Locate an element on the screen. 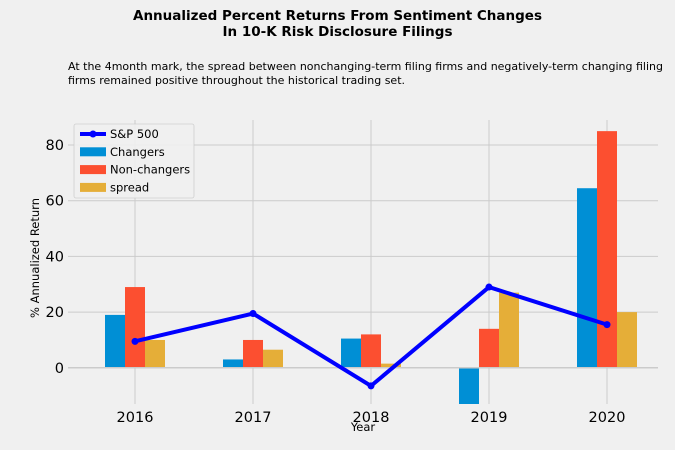 The width and height of the screenshot is (675, 450). bar-changers-2020 is located at coordinates (587, 278).